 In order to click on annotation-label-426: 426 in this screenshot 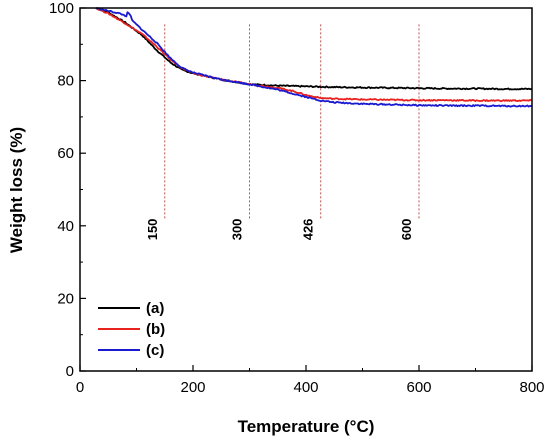, I will do `click(308, 230)`.